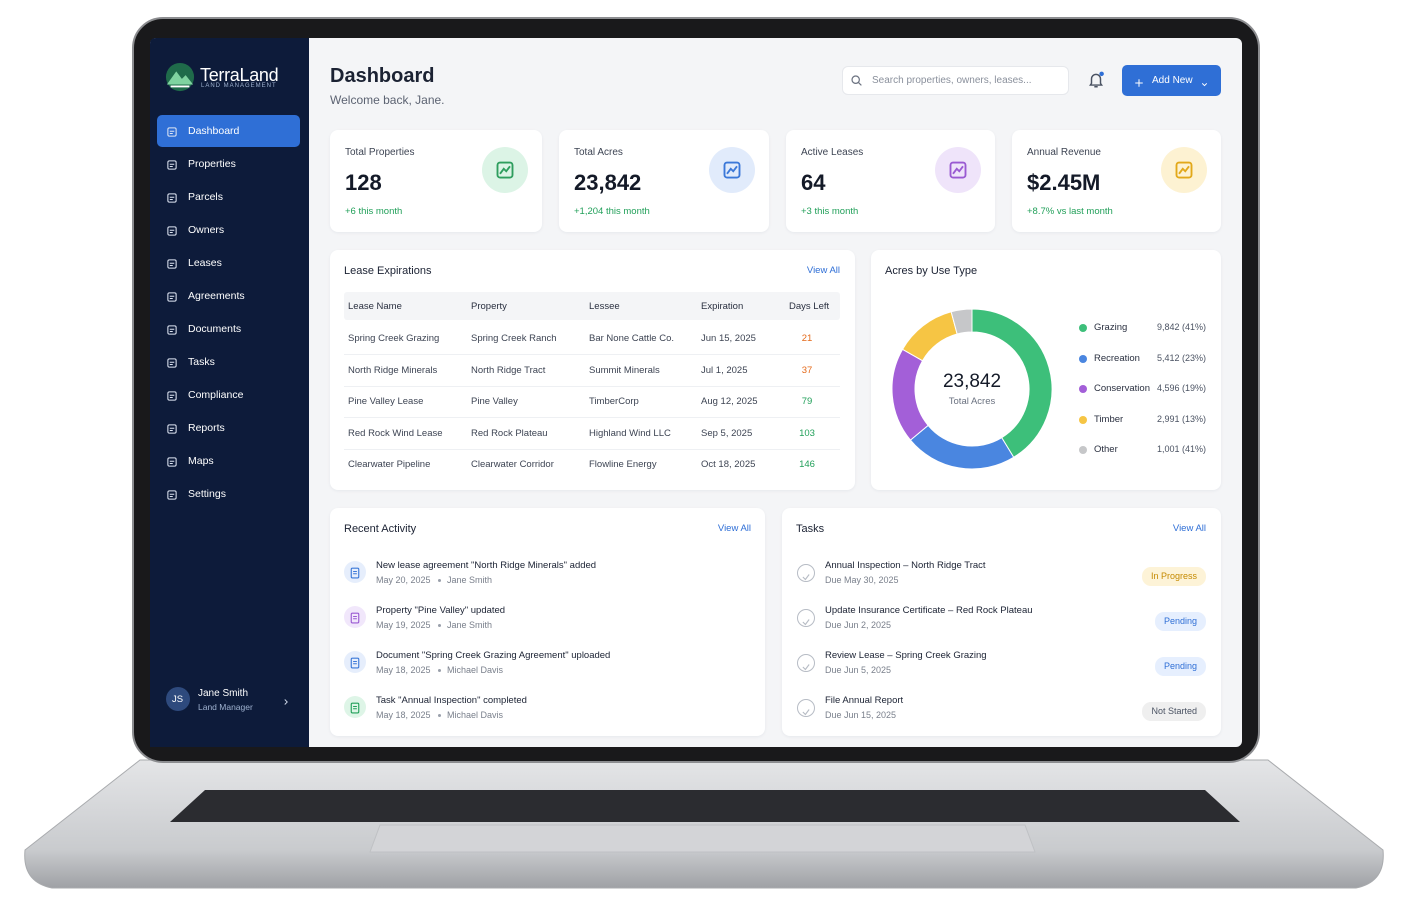 This screenshot has height=912, width=1408. I want to click on task-title: File Annual Report, so click(864, 700).